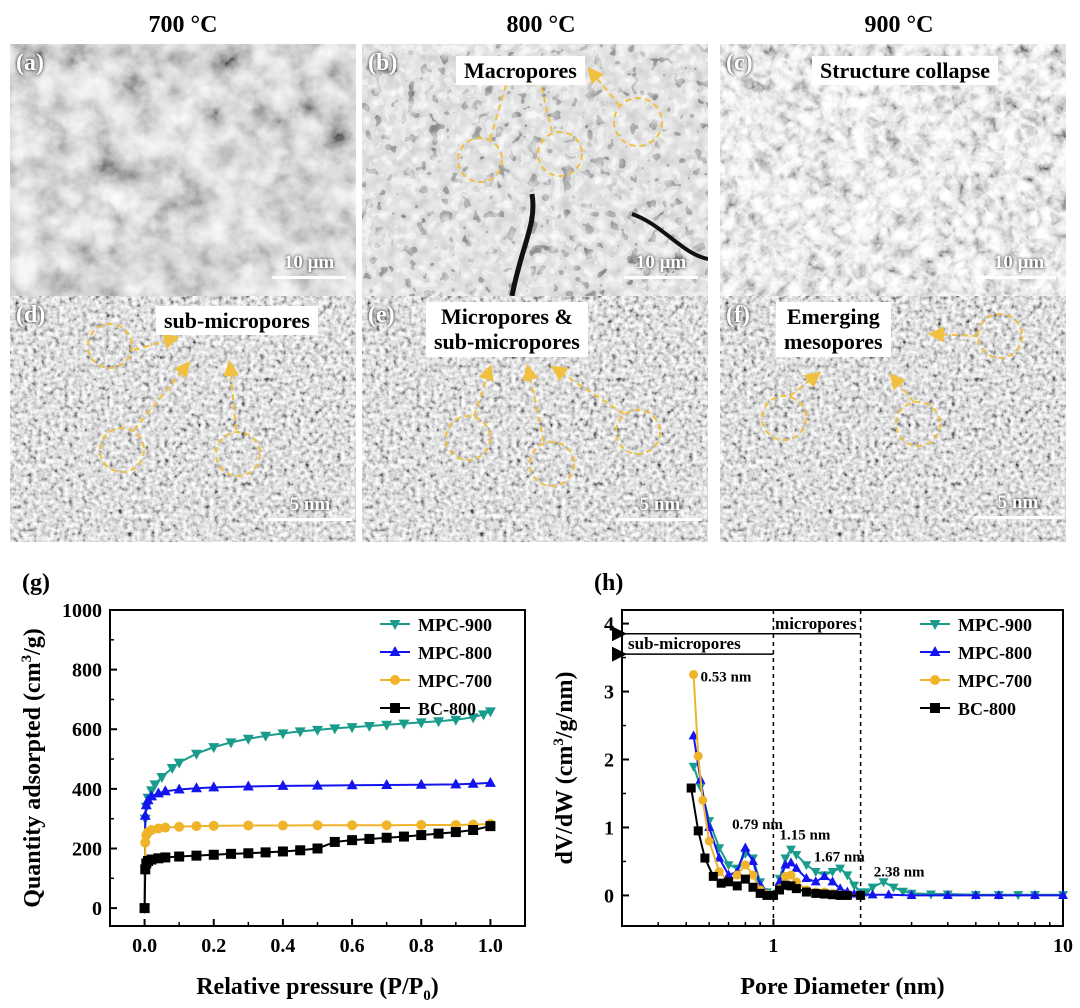  Describe the element at coordinates (1063, 946) in the screenshot. I see `x-tick-label: 10` at that location.